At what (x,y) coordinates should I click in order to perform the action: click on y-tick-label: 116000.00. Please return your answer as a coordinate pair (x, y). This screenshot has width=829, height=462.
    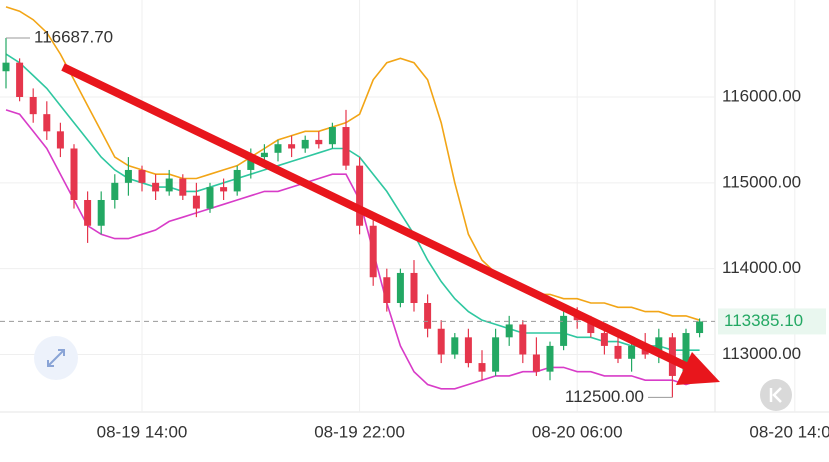
    Looking at the image, I should click on (761, 95).